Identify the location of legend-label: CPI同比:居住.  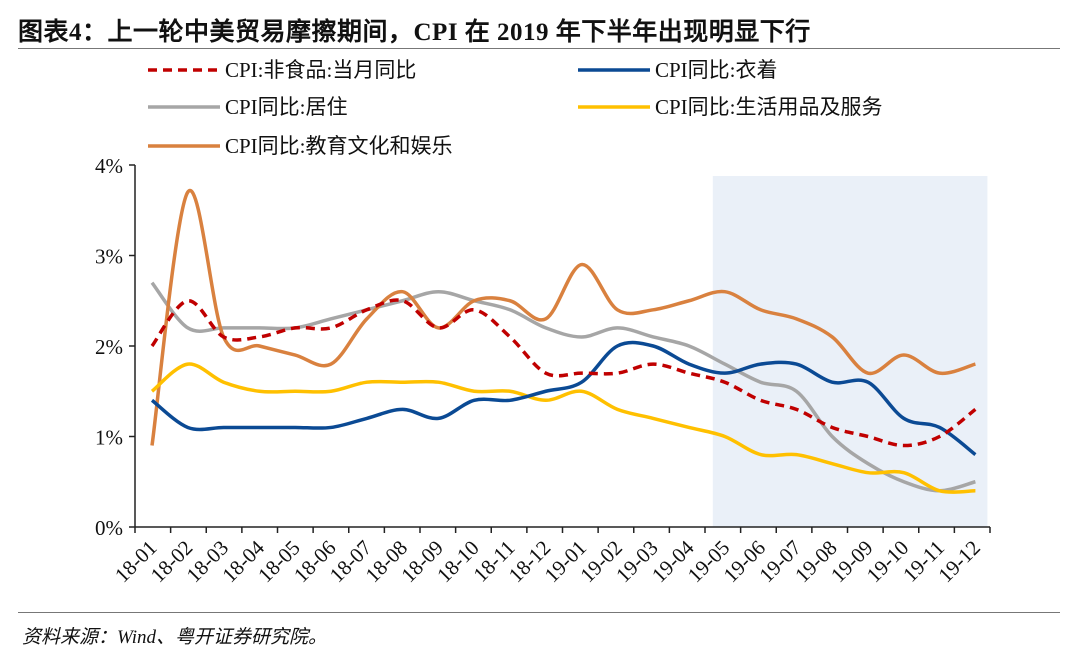
(286, 107).